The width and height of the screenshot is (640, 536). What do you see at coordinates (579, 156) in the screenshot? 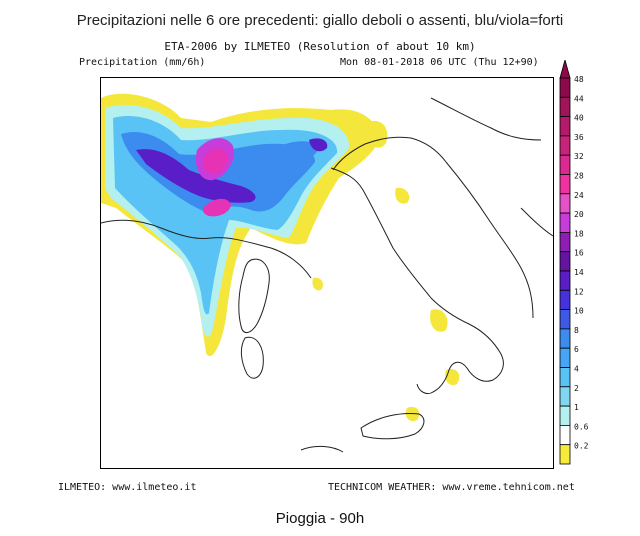
I see `legend-label: 32` at bounding box center [579, 156].